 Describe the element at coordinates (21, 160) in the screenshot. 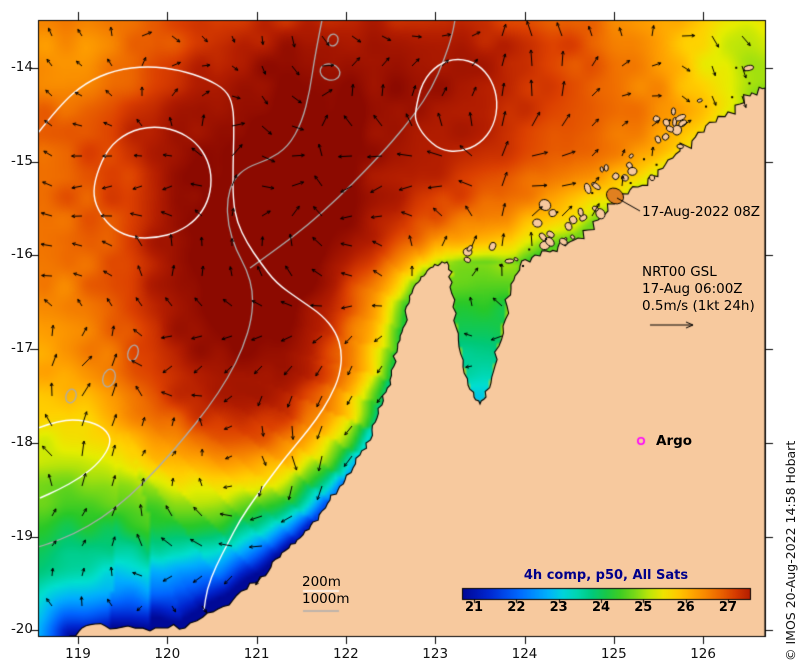

I see `y-axis-label: -15` at that location.